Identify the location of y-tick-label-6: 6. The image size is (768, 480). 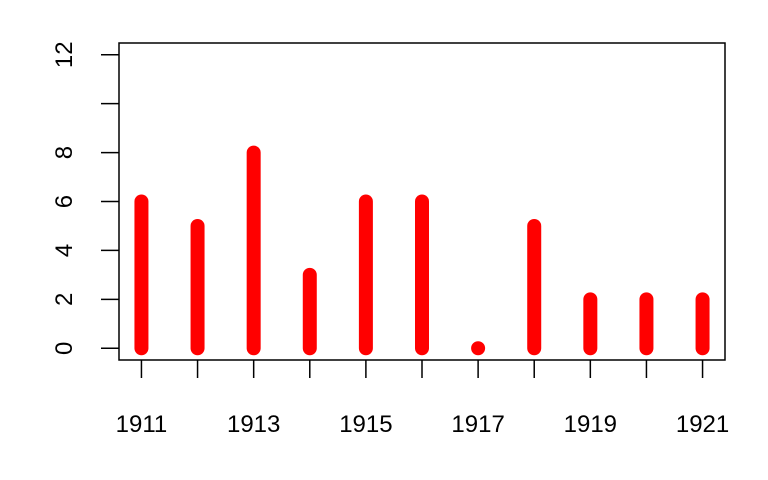
(64, 201).